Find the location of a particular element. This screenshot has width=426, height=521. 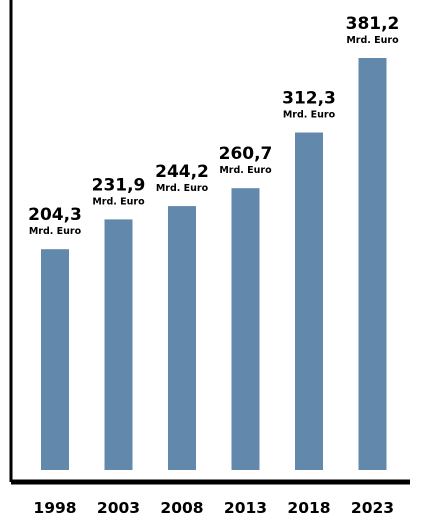

unit-label-2018: Mrd. Euro is located at coordinates (309, 115).